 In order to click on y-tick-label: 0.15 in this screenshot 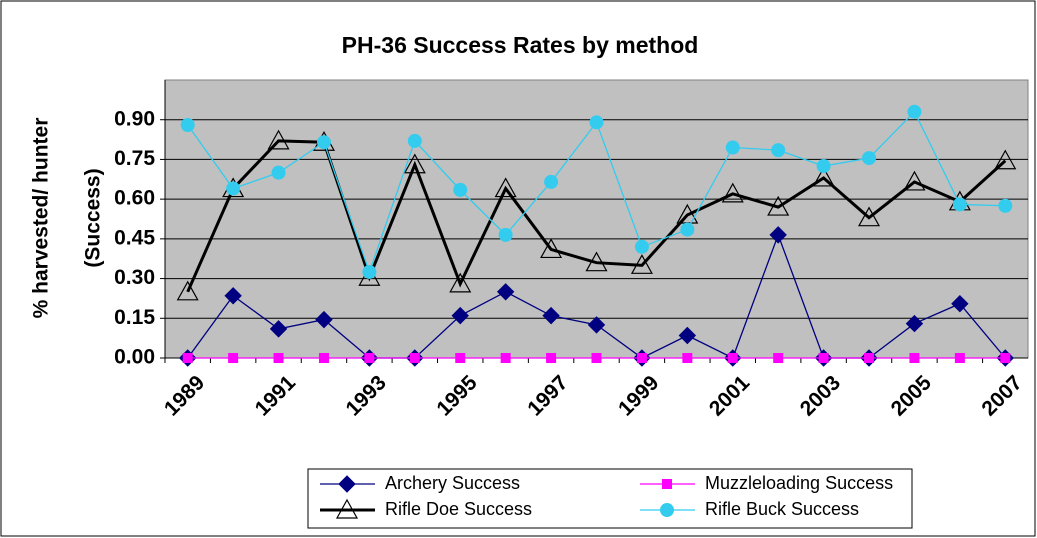, I will do `click(134, 317)`.